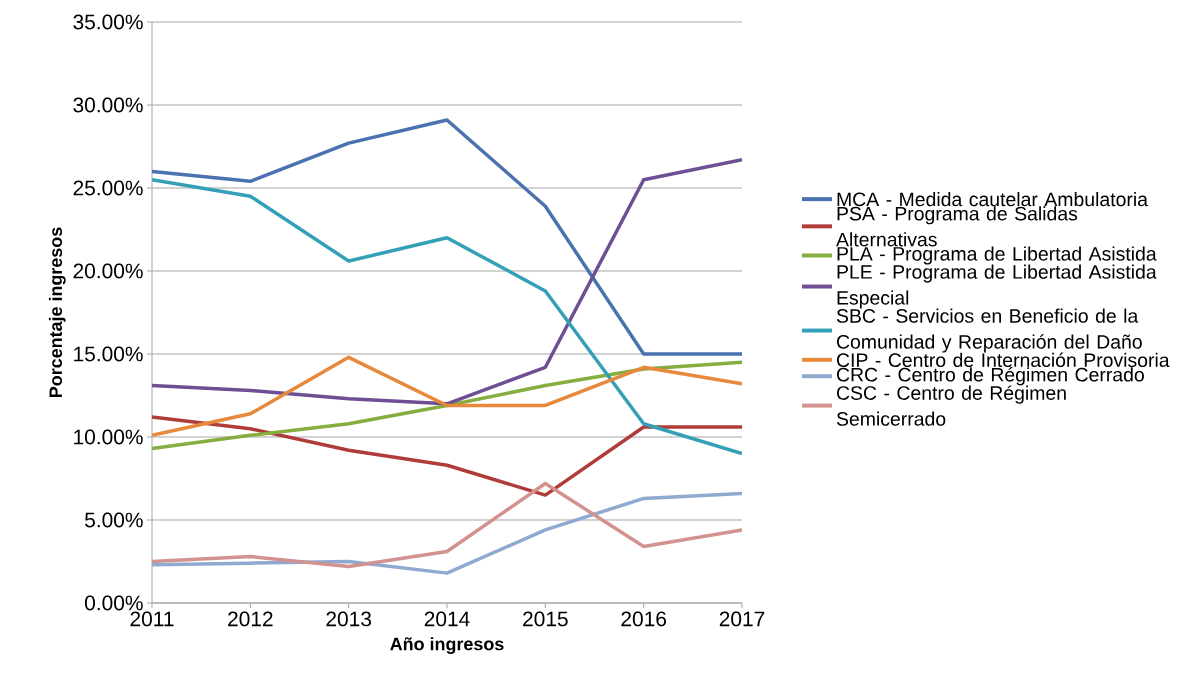 The width and height of the screenshot is (1179, 692). What do you see at coordinates (997, 255) in the screenshot?
I see `legend-label: PLA - Programa de Libertad Asistida` at bounding box center [997, 255].